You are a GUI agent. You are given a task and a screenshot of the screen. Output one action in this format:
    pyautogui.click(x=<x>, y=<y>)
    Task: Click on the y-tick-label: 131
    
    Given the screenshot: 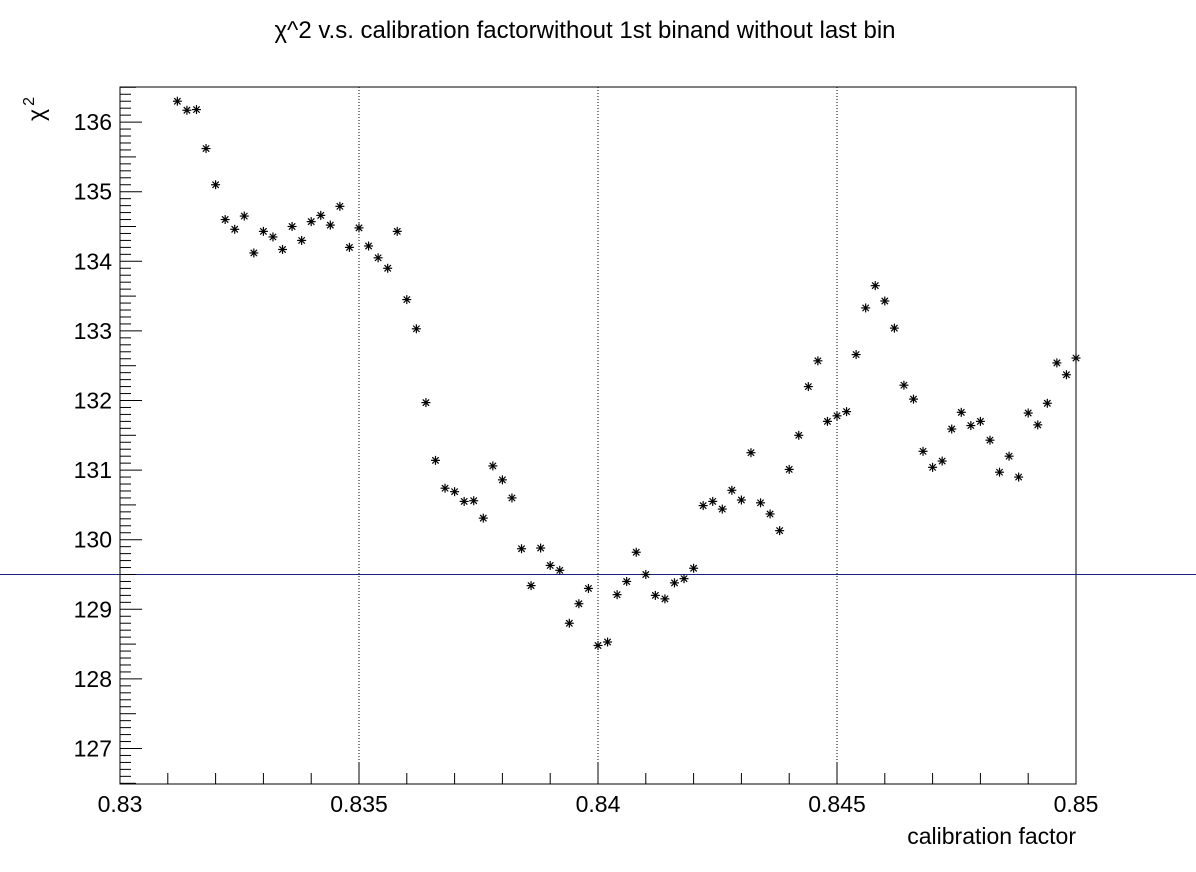 What is the action you would take?
    pyautogui.click(x=93, y=470)
    